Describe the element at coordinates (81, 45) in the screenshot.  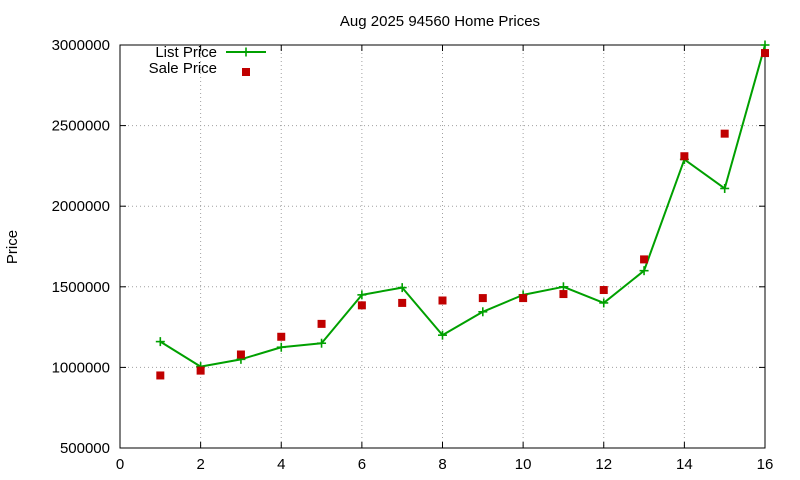
I see `y-tick-label: 3000000` at that location.